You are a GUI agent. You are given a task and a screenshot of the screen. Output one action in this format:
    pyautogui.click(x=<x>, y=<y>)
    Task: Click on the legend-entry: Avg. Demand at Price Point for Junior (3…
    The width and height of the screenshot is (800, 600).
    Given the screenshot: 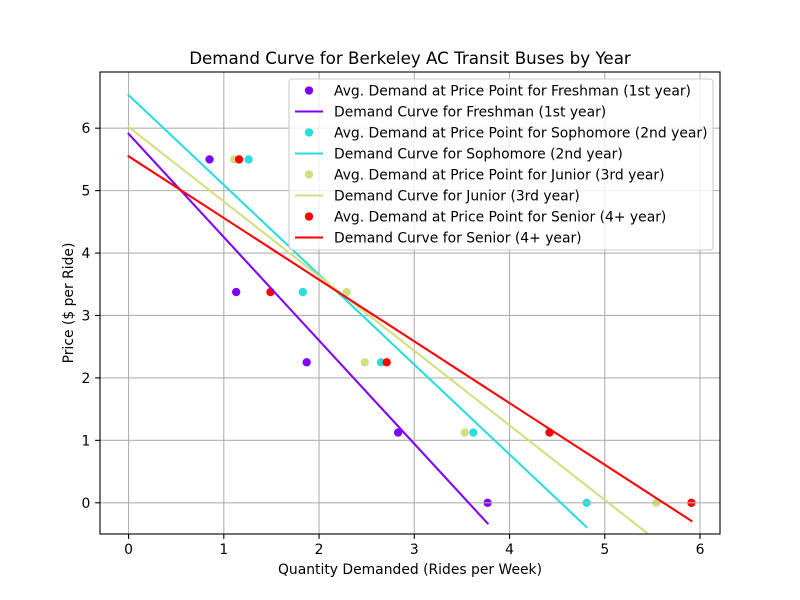 What is the action you would take?
    pyautogui.click(x=484, y=176)
    